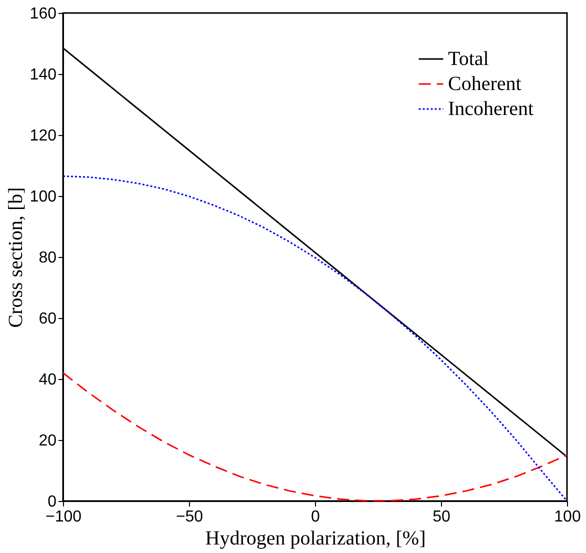 This screenshot has width=586, height=553. I want to click on y-tick-label: 40, so click(47, 380).